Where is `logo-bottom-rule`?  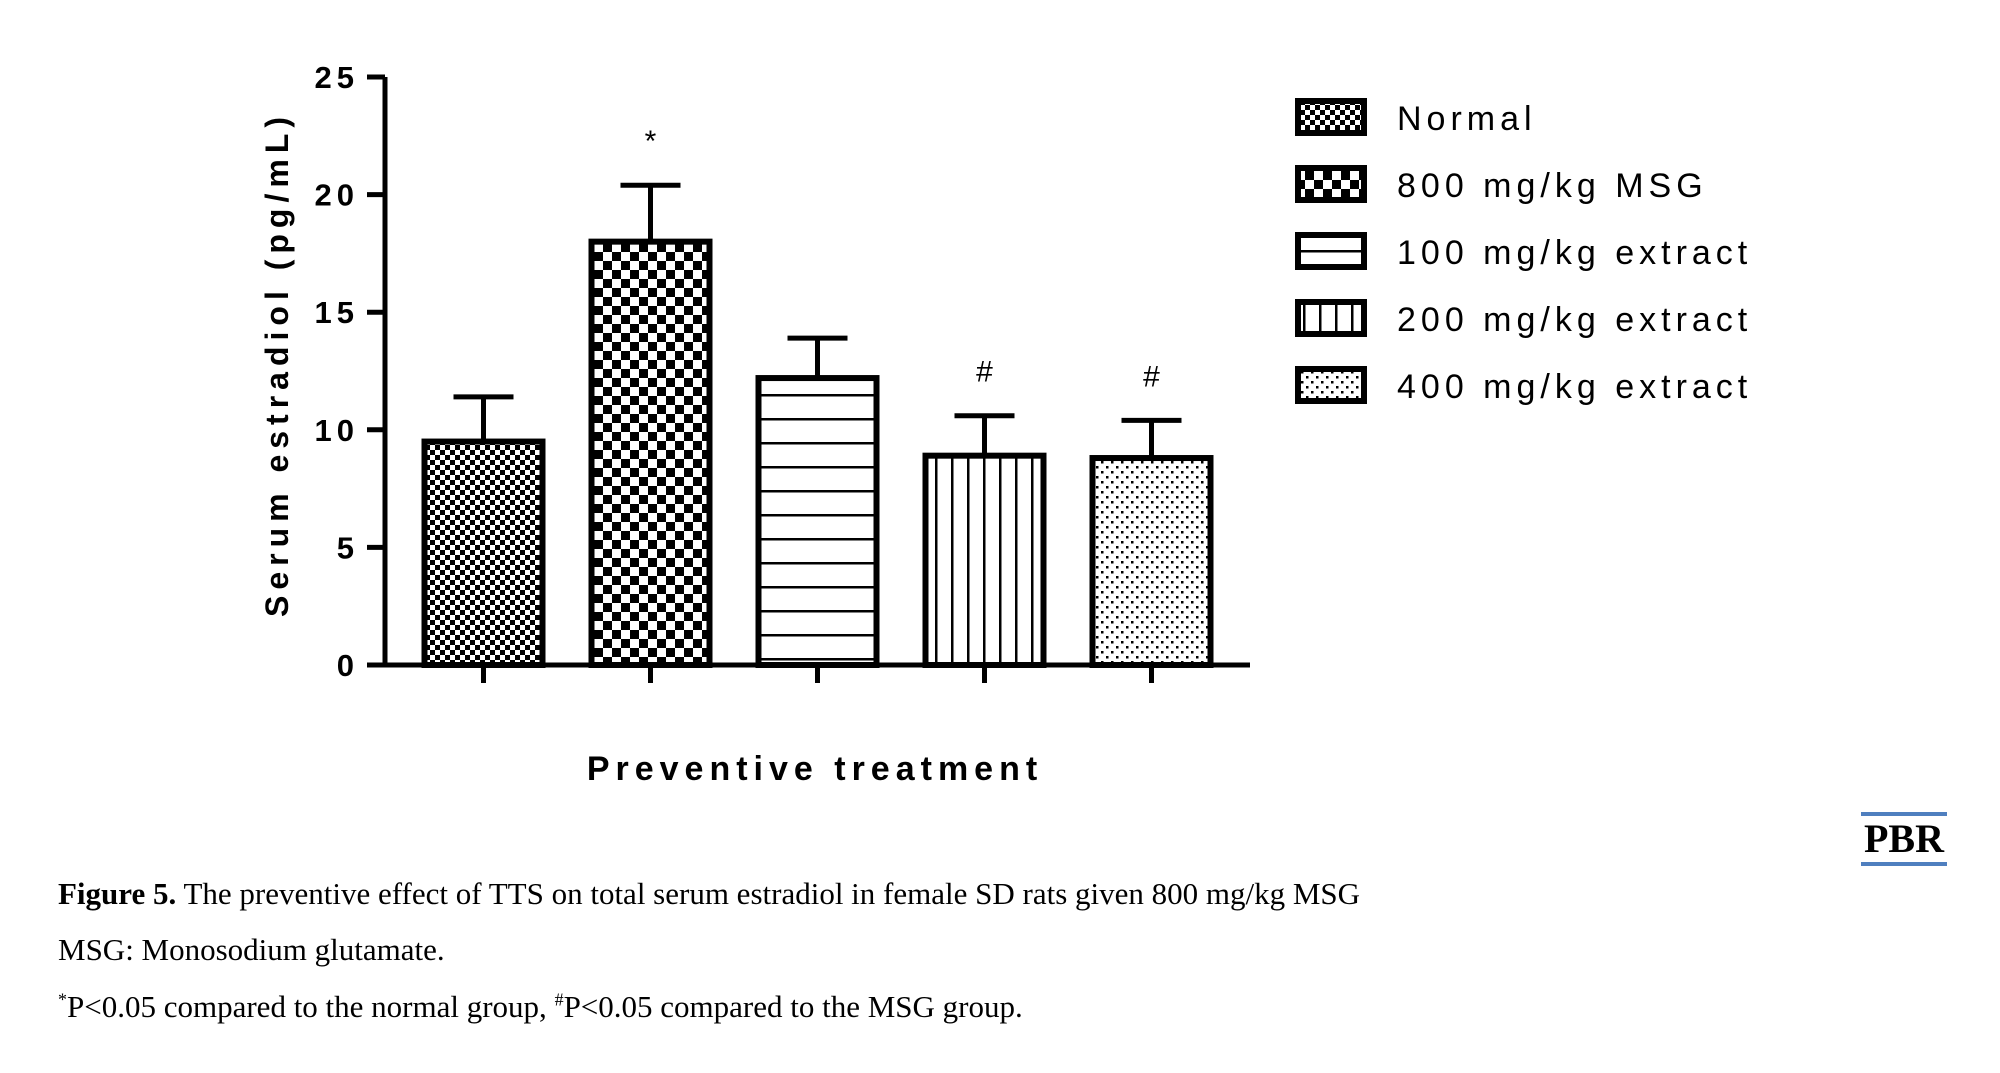
logo-bottom-rule is located at coordinates (1904, 864).